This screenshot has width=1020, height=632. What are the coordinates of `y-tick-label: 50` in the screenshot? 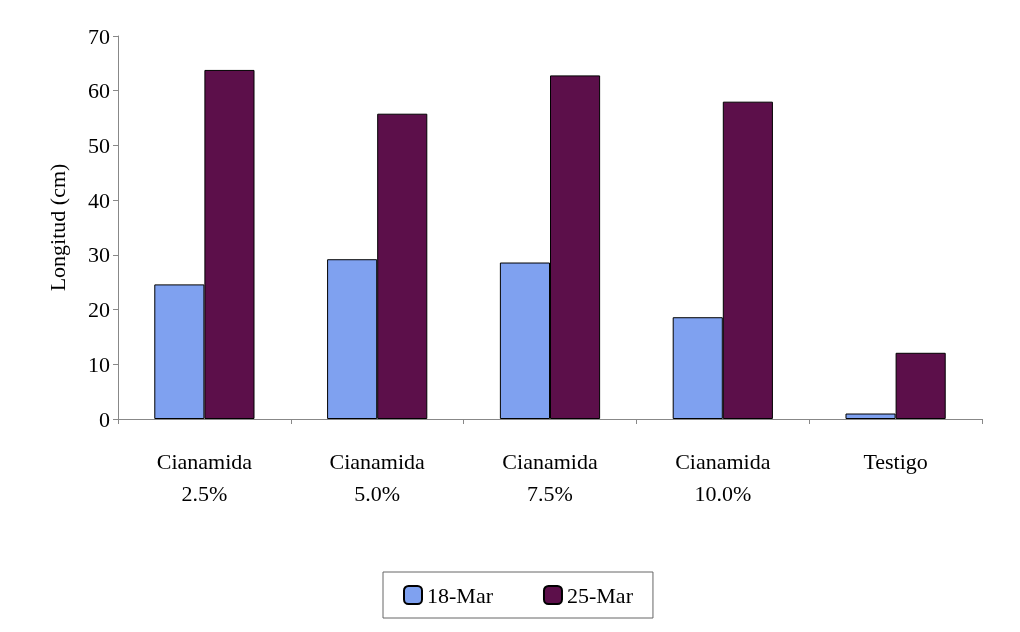 It's located at (99, 145).